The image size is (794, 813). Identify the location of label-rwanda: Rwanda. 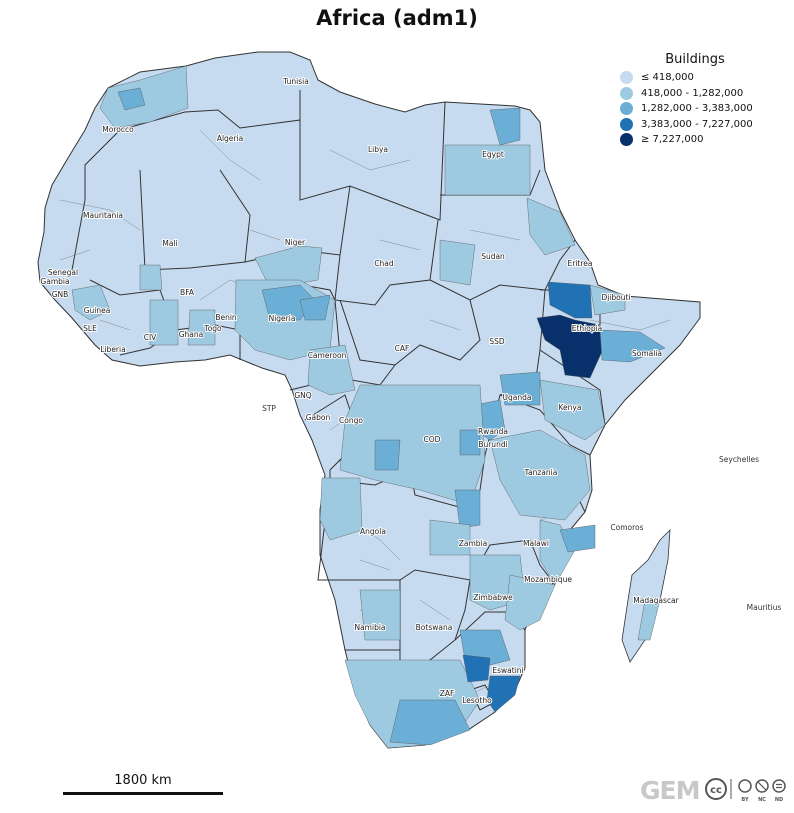
(493, 431).